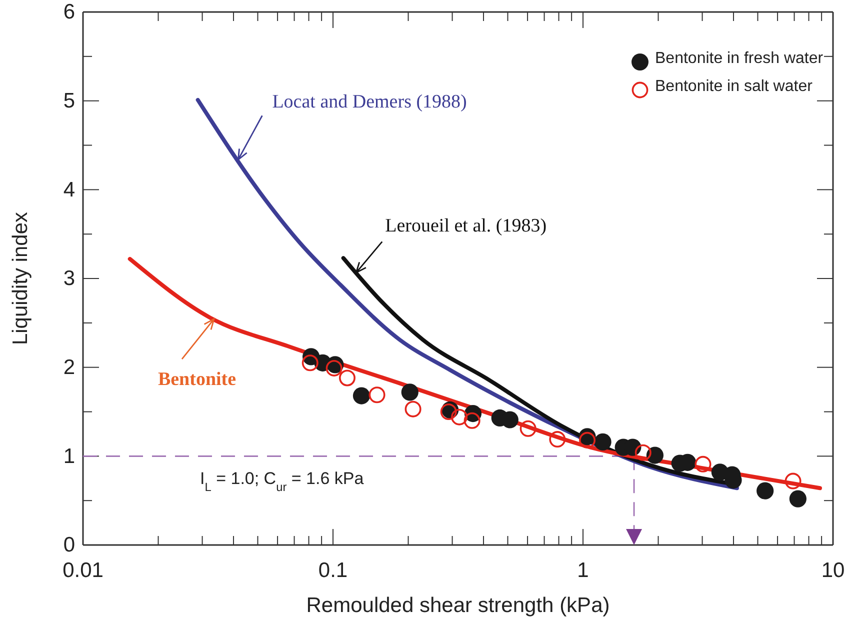  What do you see at coordinates (69, 278) in the screenshot?
I see `y-tick-label: 3` at bounding box center [69, 278].